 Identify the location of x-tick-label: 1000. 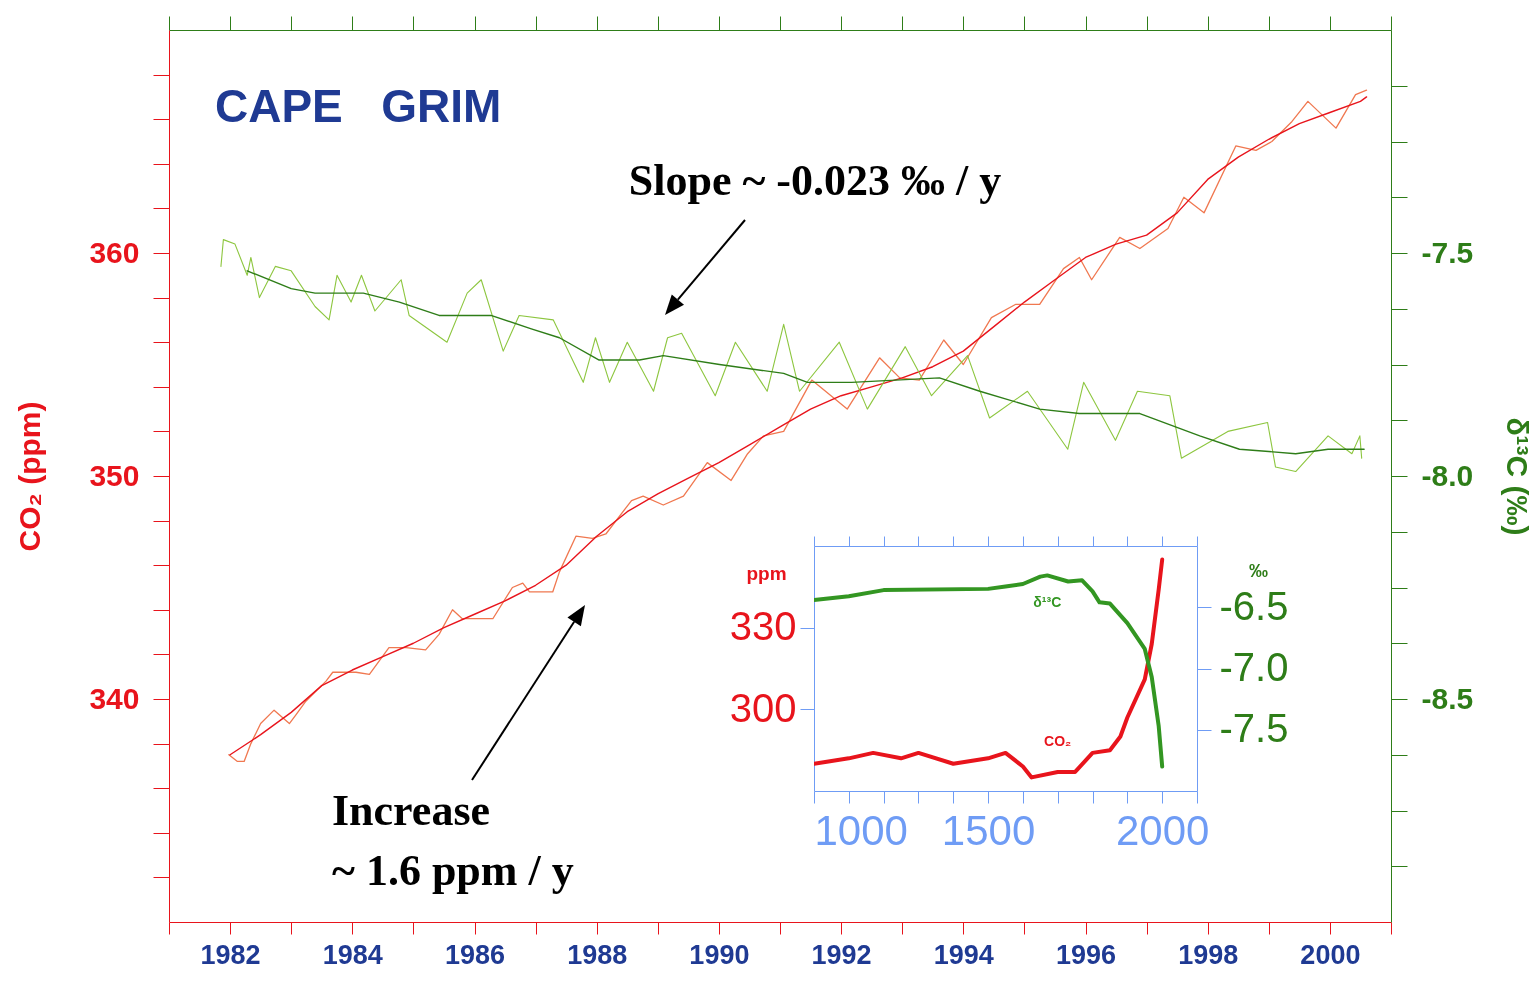
(861, 830).